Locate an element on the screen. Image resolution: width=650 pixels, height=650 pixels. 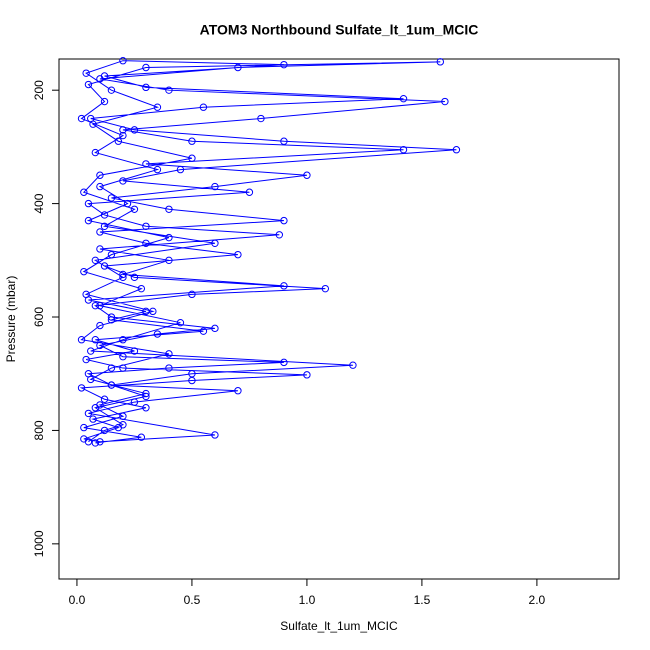
x-axis-label: Sulfate_lt_1um_MCIC is located at coordinates (339, 626).